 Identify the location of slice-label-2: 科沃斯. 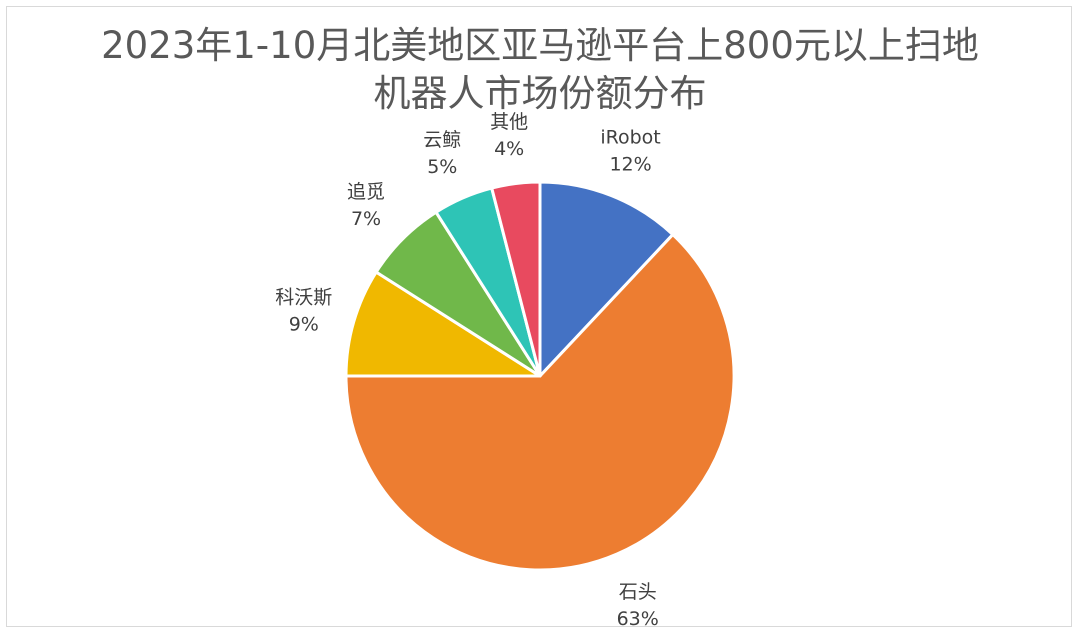
(303, 297).